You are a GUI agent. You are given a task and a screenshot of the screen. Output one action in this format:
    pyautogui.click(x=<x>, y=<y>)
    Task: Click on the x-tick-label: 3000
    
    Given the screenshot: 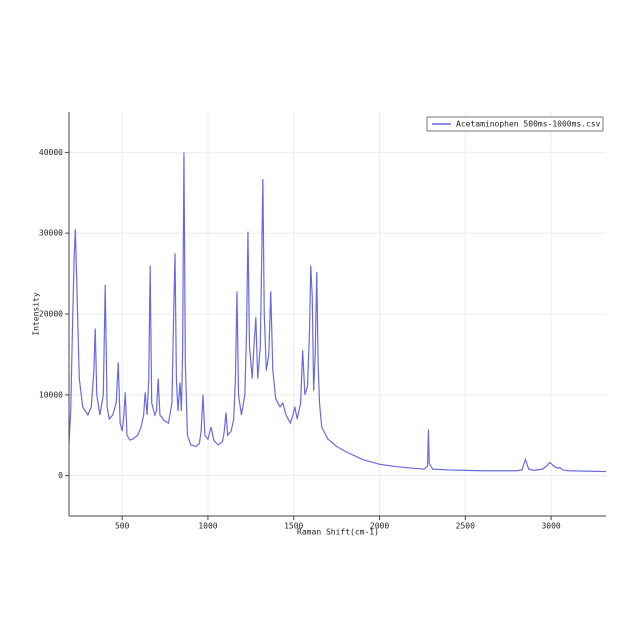 What is the action you would take?
    pyautogui.click(x=550, y=526)
    